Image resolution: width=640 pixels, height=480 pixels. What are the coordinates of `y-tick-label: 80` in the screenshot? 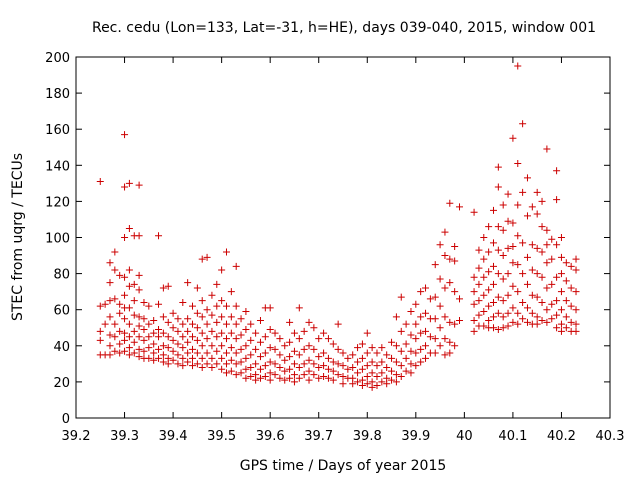 It's located at (61, 275).